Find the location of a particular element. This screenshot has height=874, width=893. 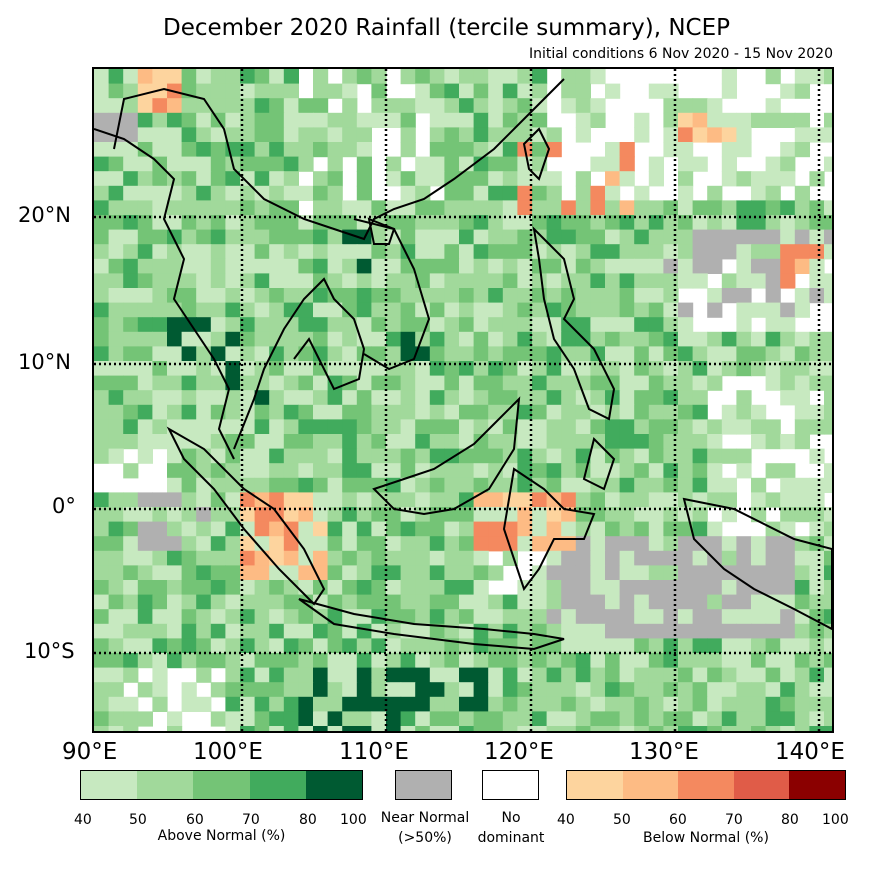

lat-label-10n: 10°N is located at coordinates (44, 362).